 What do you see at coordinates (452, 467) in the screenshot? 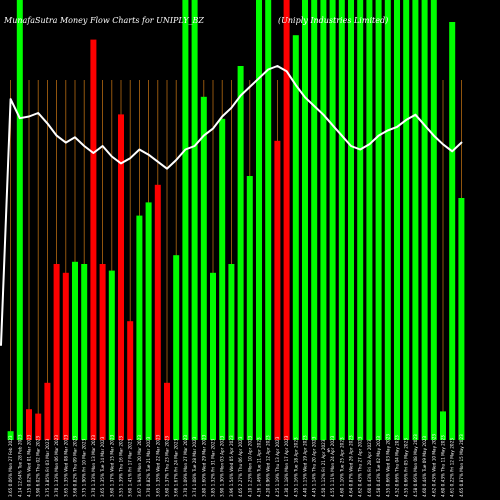
I see `tick-label: 4.61 0.22% Fri 12 May 2023` at bounding box center [452, 467].